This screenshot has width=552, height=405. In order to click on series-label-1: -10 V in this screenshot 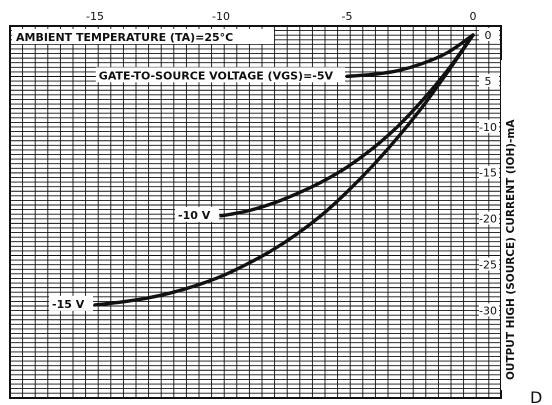, I will do `click(194, 215)`.